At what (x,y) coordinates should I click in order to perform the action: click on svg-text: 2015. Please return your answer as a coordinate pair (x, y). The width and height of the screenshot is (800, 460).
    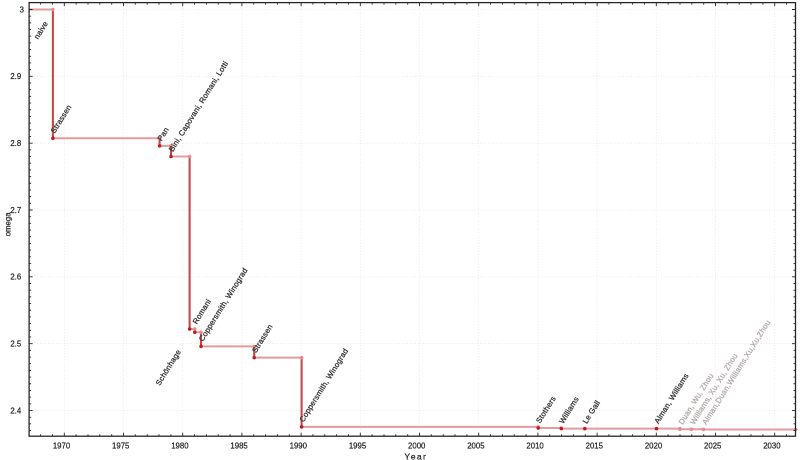
    Looking at the image, I should click on (595, 445).